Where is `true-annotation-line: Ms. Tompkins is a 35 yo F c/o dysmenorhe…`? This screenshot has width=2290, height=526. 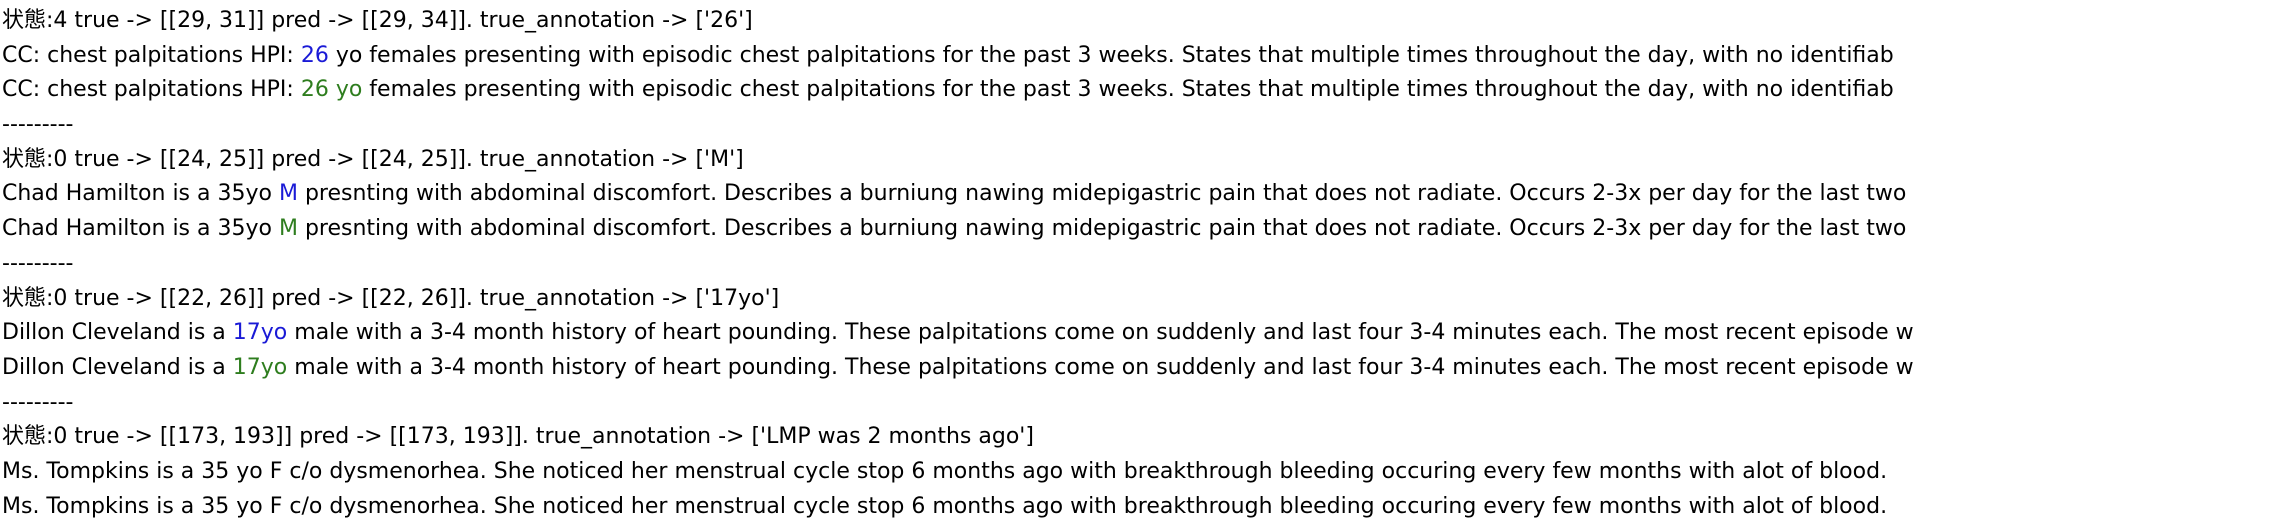
true-annotation-line: Ms. Tompkins is a 35 yo F c/o dysmenorhe… is located at coordinates (1146, 472).